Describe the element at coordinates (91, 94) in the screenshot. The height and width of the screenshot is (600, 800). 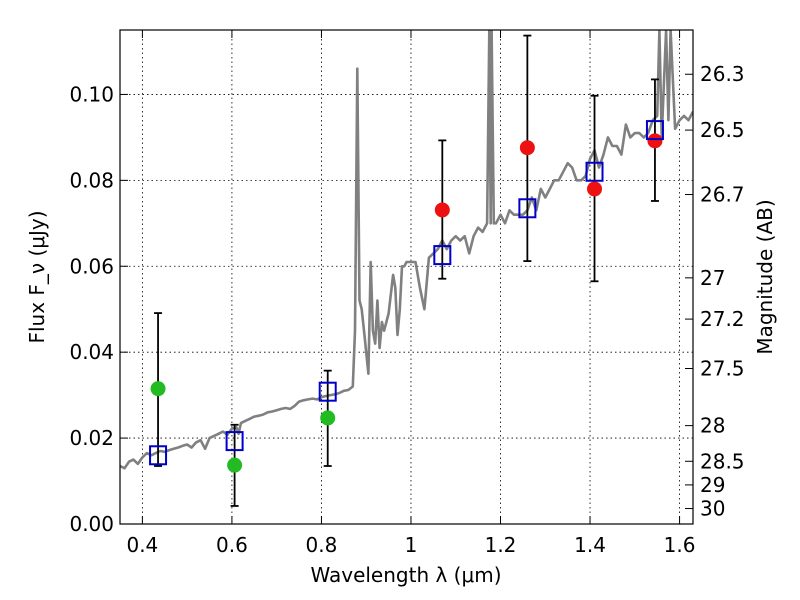
I see `y-tick-label: 0.10` at that location.